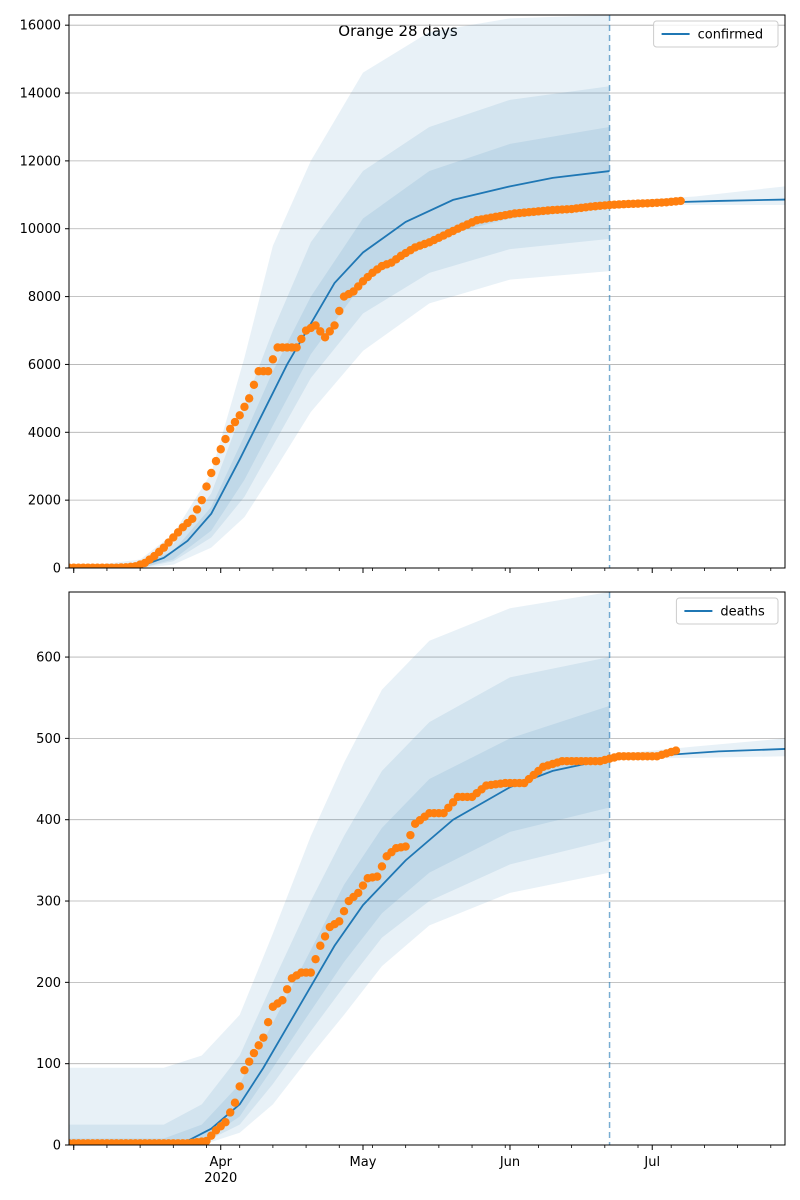 The height and width of the screenshot is (1200, 800). I want to click on y-tick-label: 10000, so click(40, 229).